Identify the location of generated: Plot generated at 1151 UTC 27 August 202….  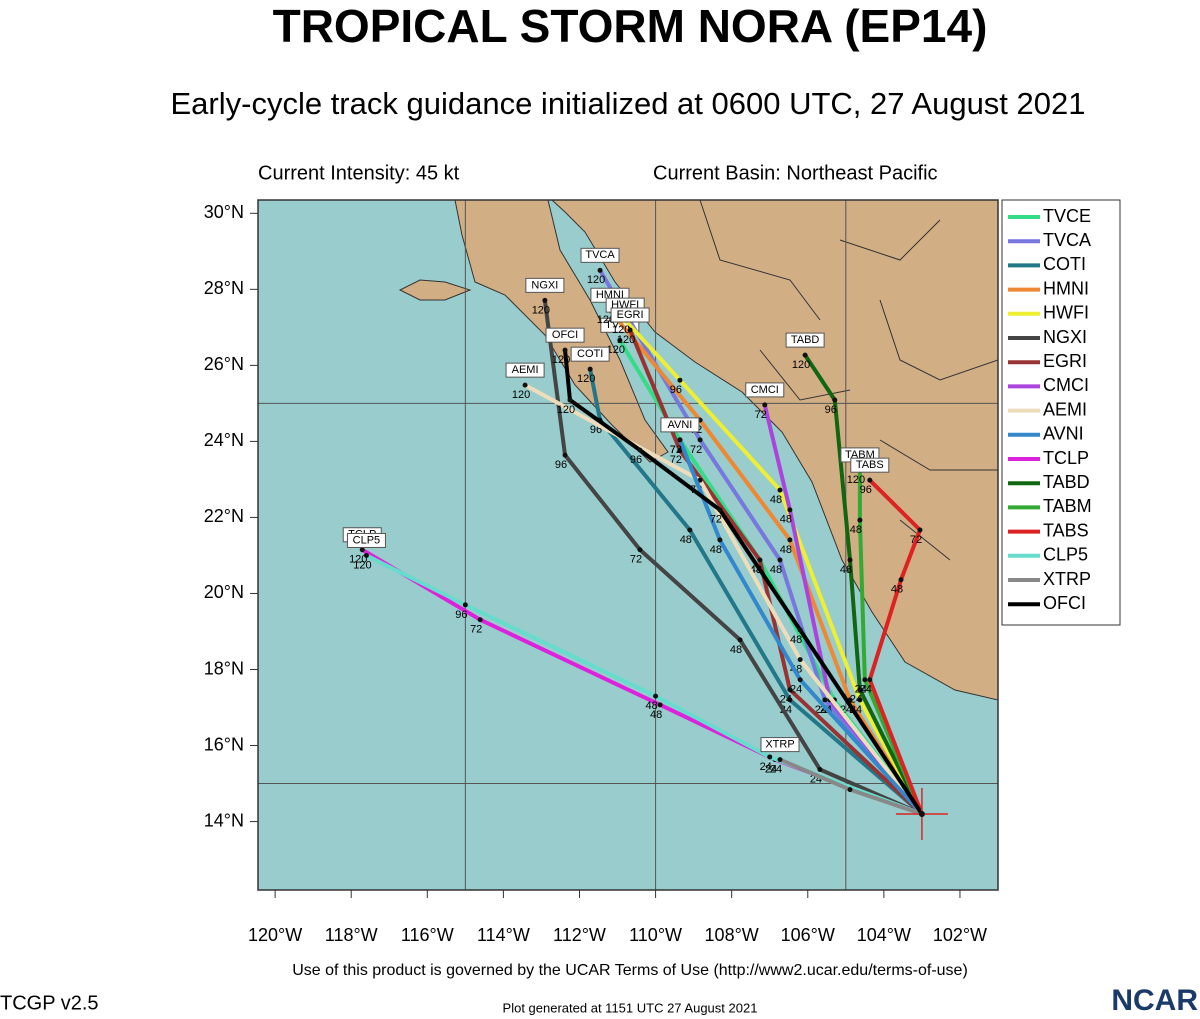
(630, 1007).